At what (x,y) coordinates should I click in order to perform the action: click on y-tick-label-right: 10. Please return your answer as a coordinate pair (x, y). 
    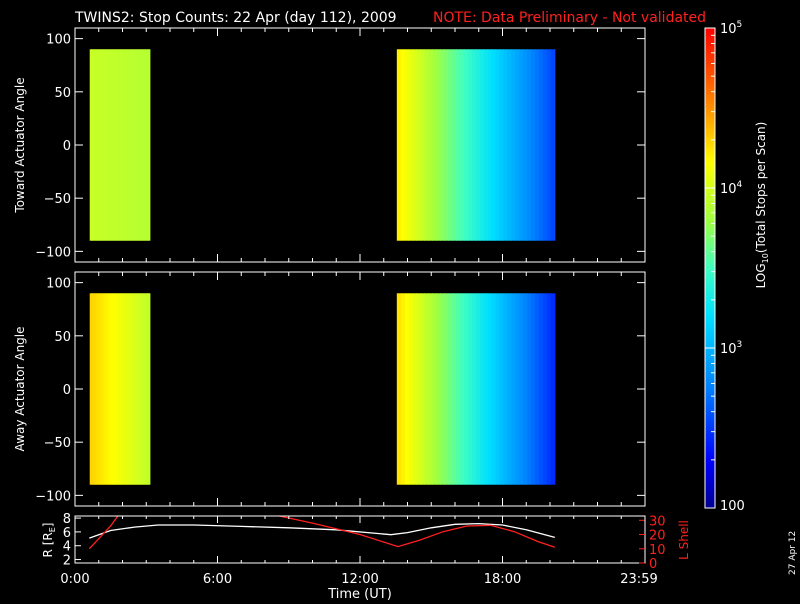
    Looking at the image, I should click on (657, 550).